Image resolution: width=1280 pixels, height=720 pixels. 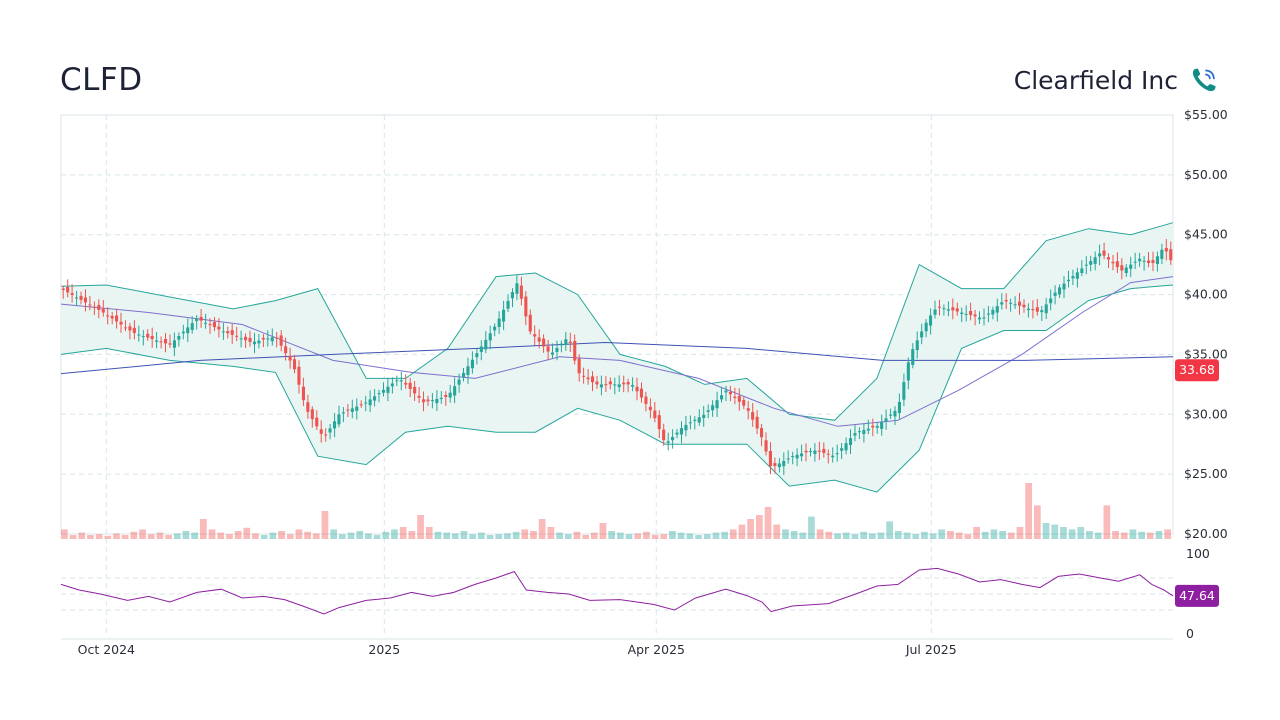 What do you see at coordinates (106, 649) in the screenshot?
I see `x-tick-label: Oct 2024` at bounding box center [106, 649].